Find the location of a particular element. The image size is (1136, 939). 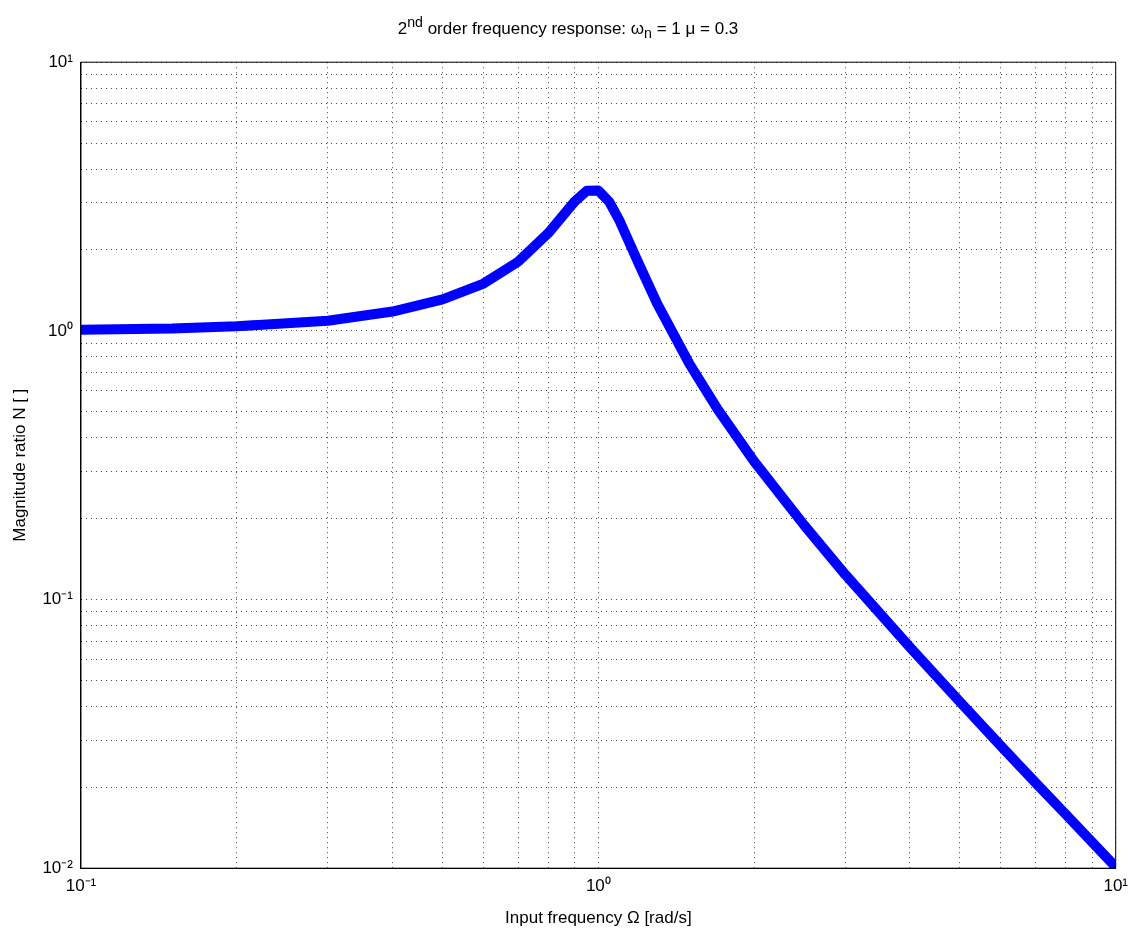

x-tick-label: 10⁻¹ is located at coordinates (81, 886).